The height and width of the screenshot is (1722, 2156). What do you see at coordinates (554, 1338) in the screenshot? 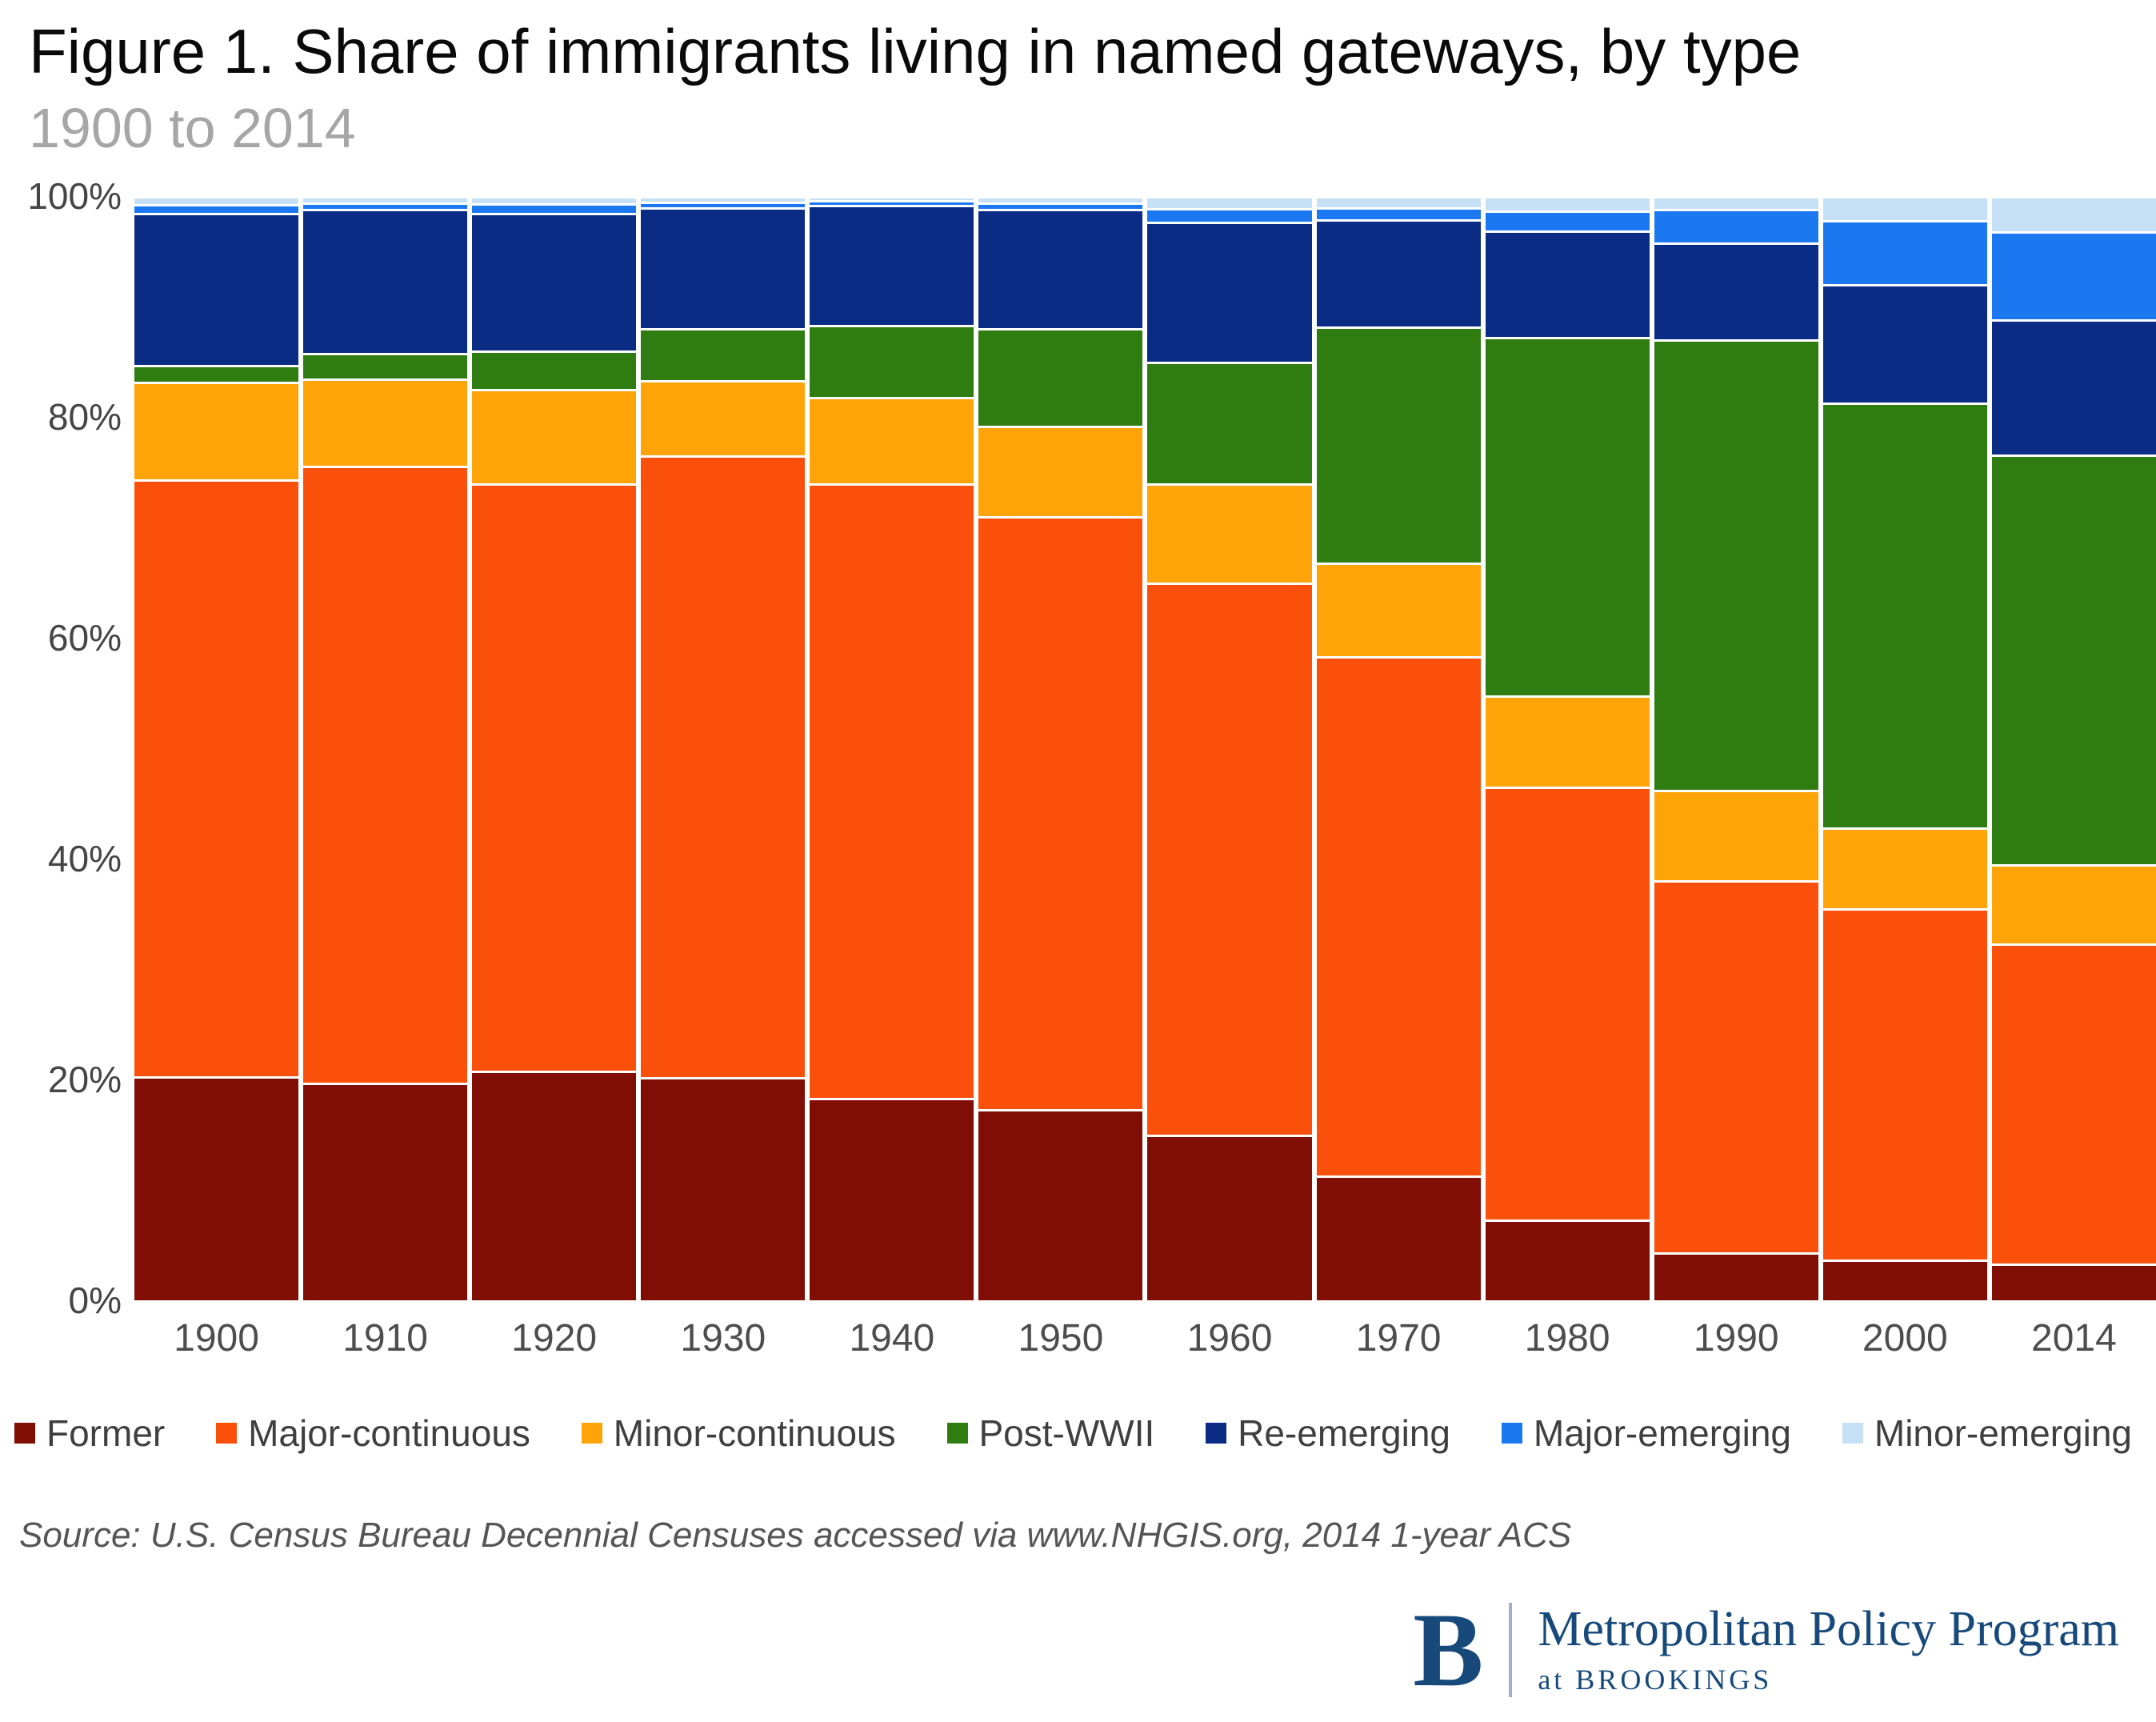
I see `x-axis-tick-label: 1920` at bounding box center [554, 1338].